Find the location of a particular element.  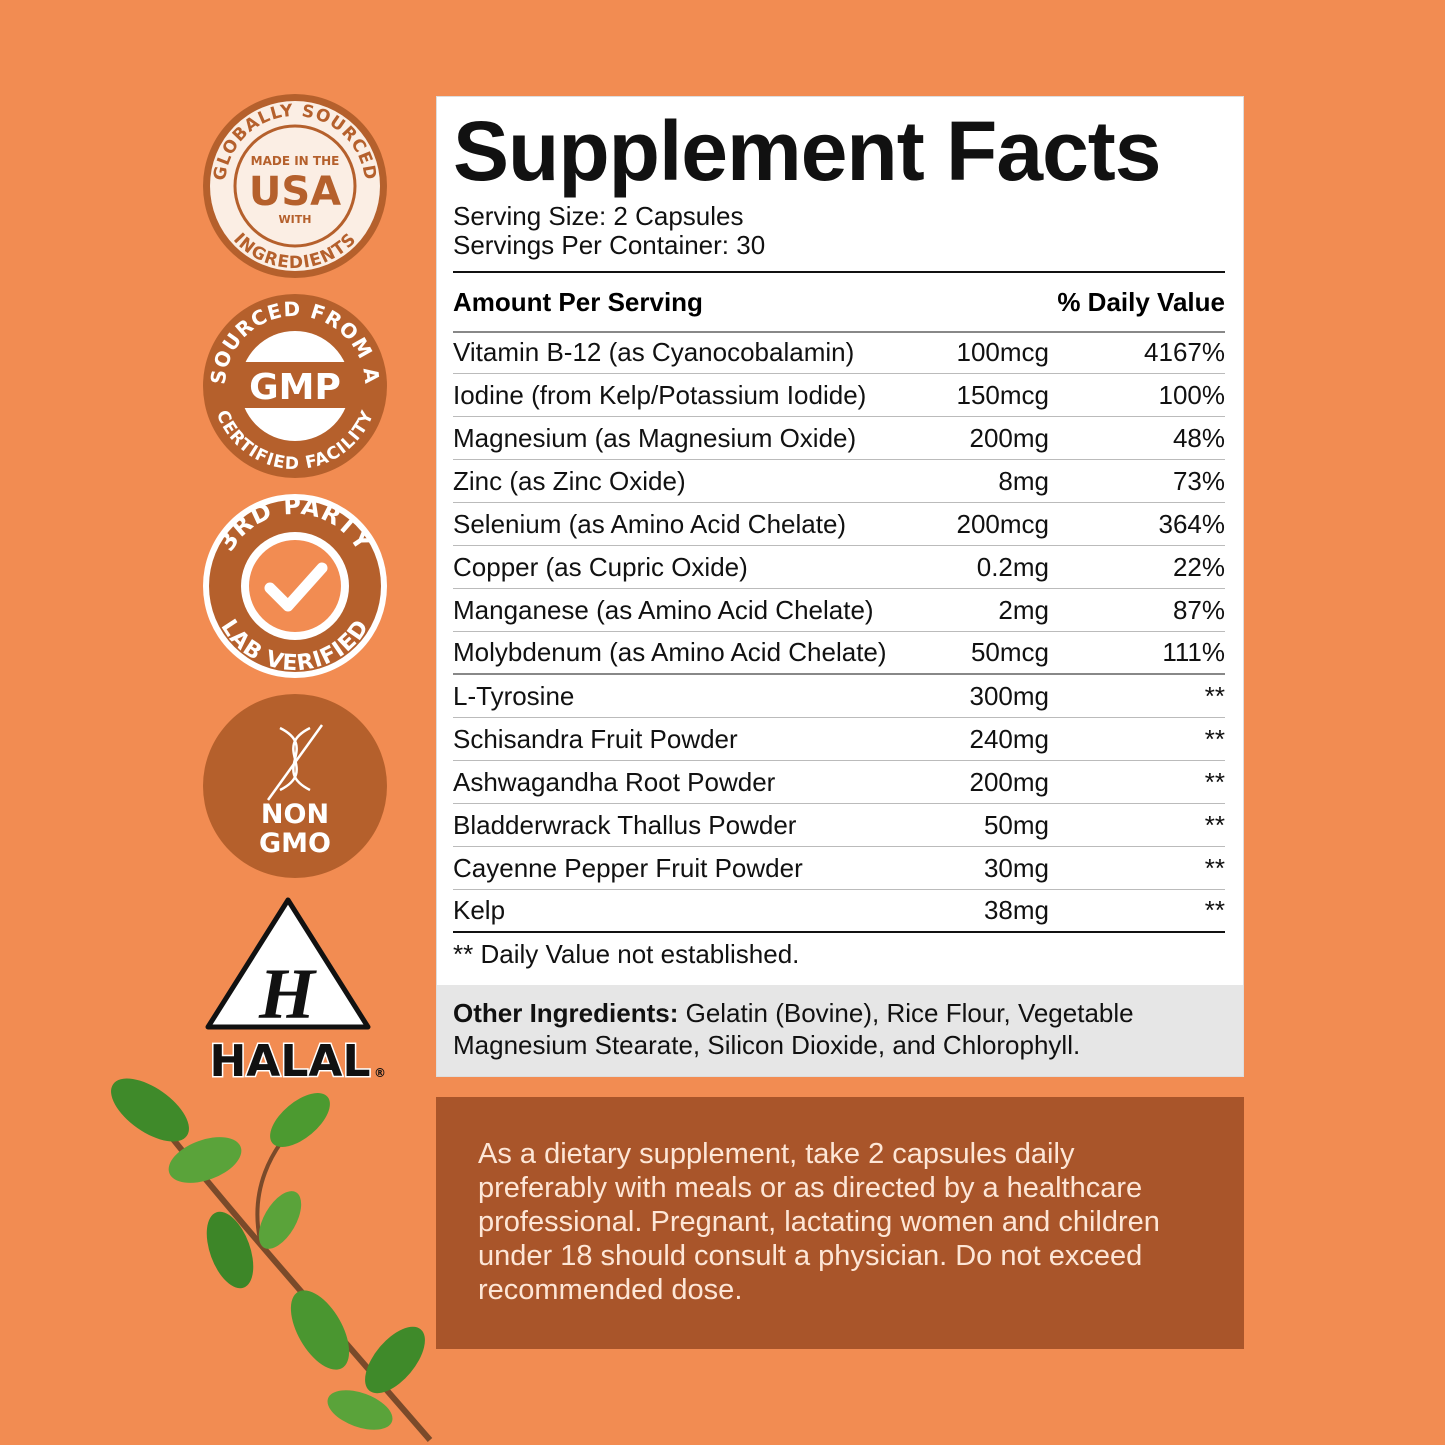

facts-header: Amount Per Serving % Daily Value is located at coordinates (839, 302).